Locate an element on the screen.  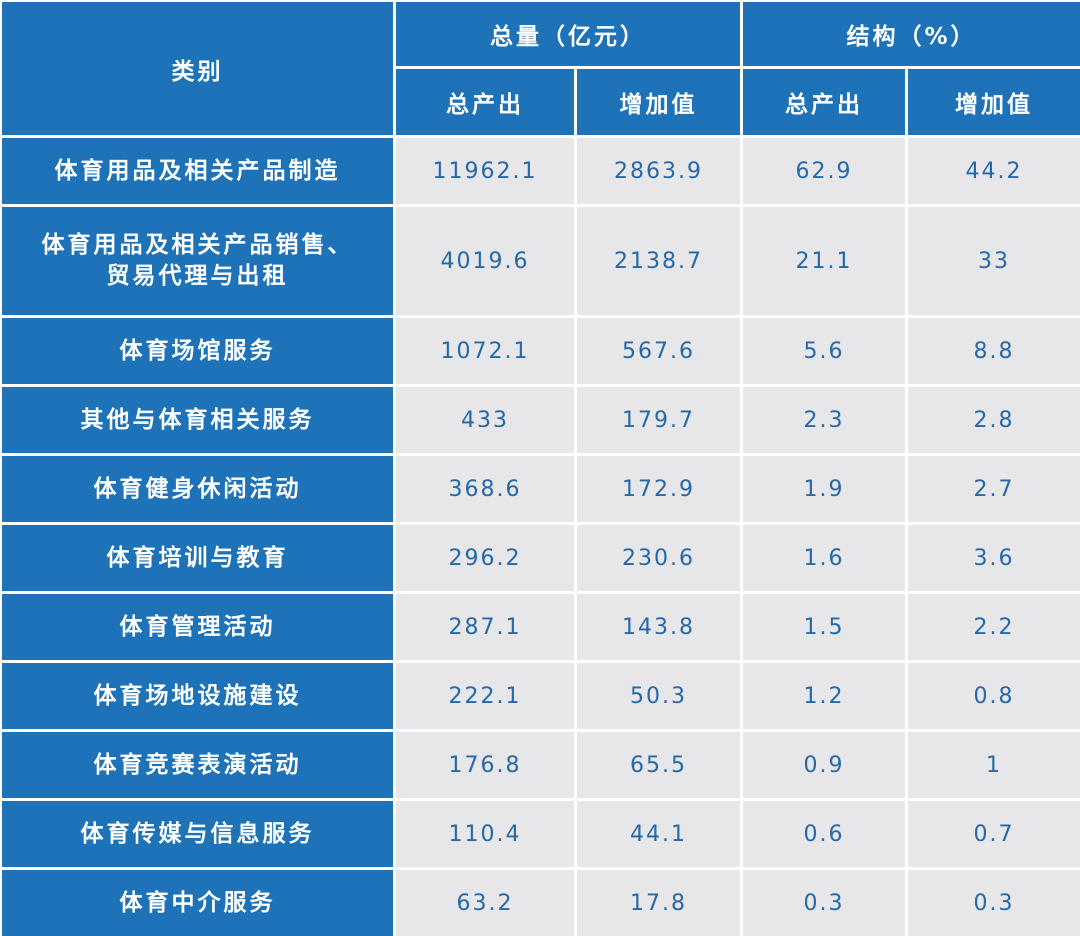
cell-structure-output: 0.9 is located at coordinates (824, 765).